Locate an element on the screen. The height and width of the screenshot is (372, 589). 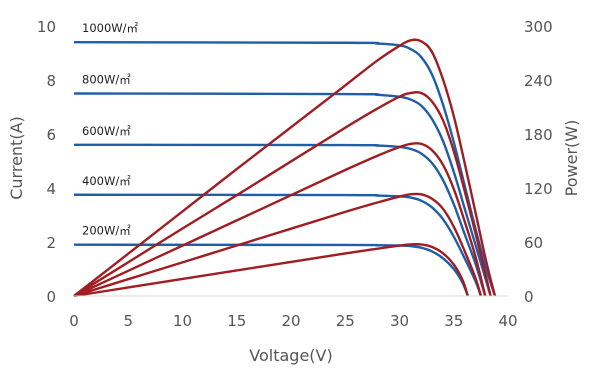
x-tick-label: 15 is located at coordinates (236, 321).